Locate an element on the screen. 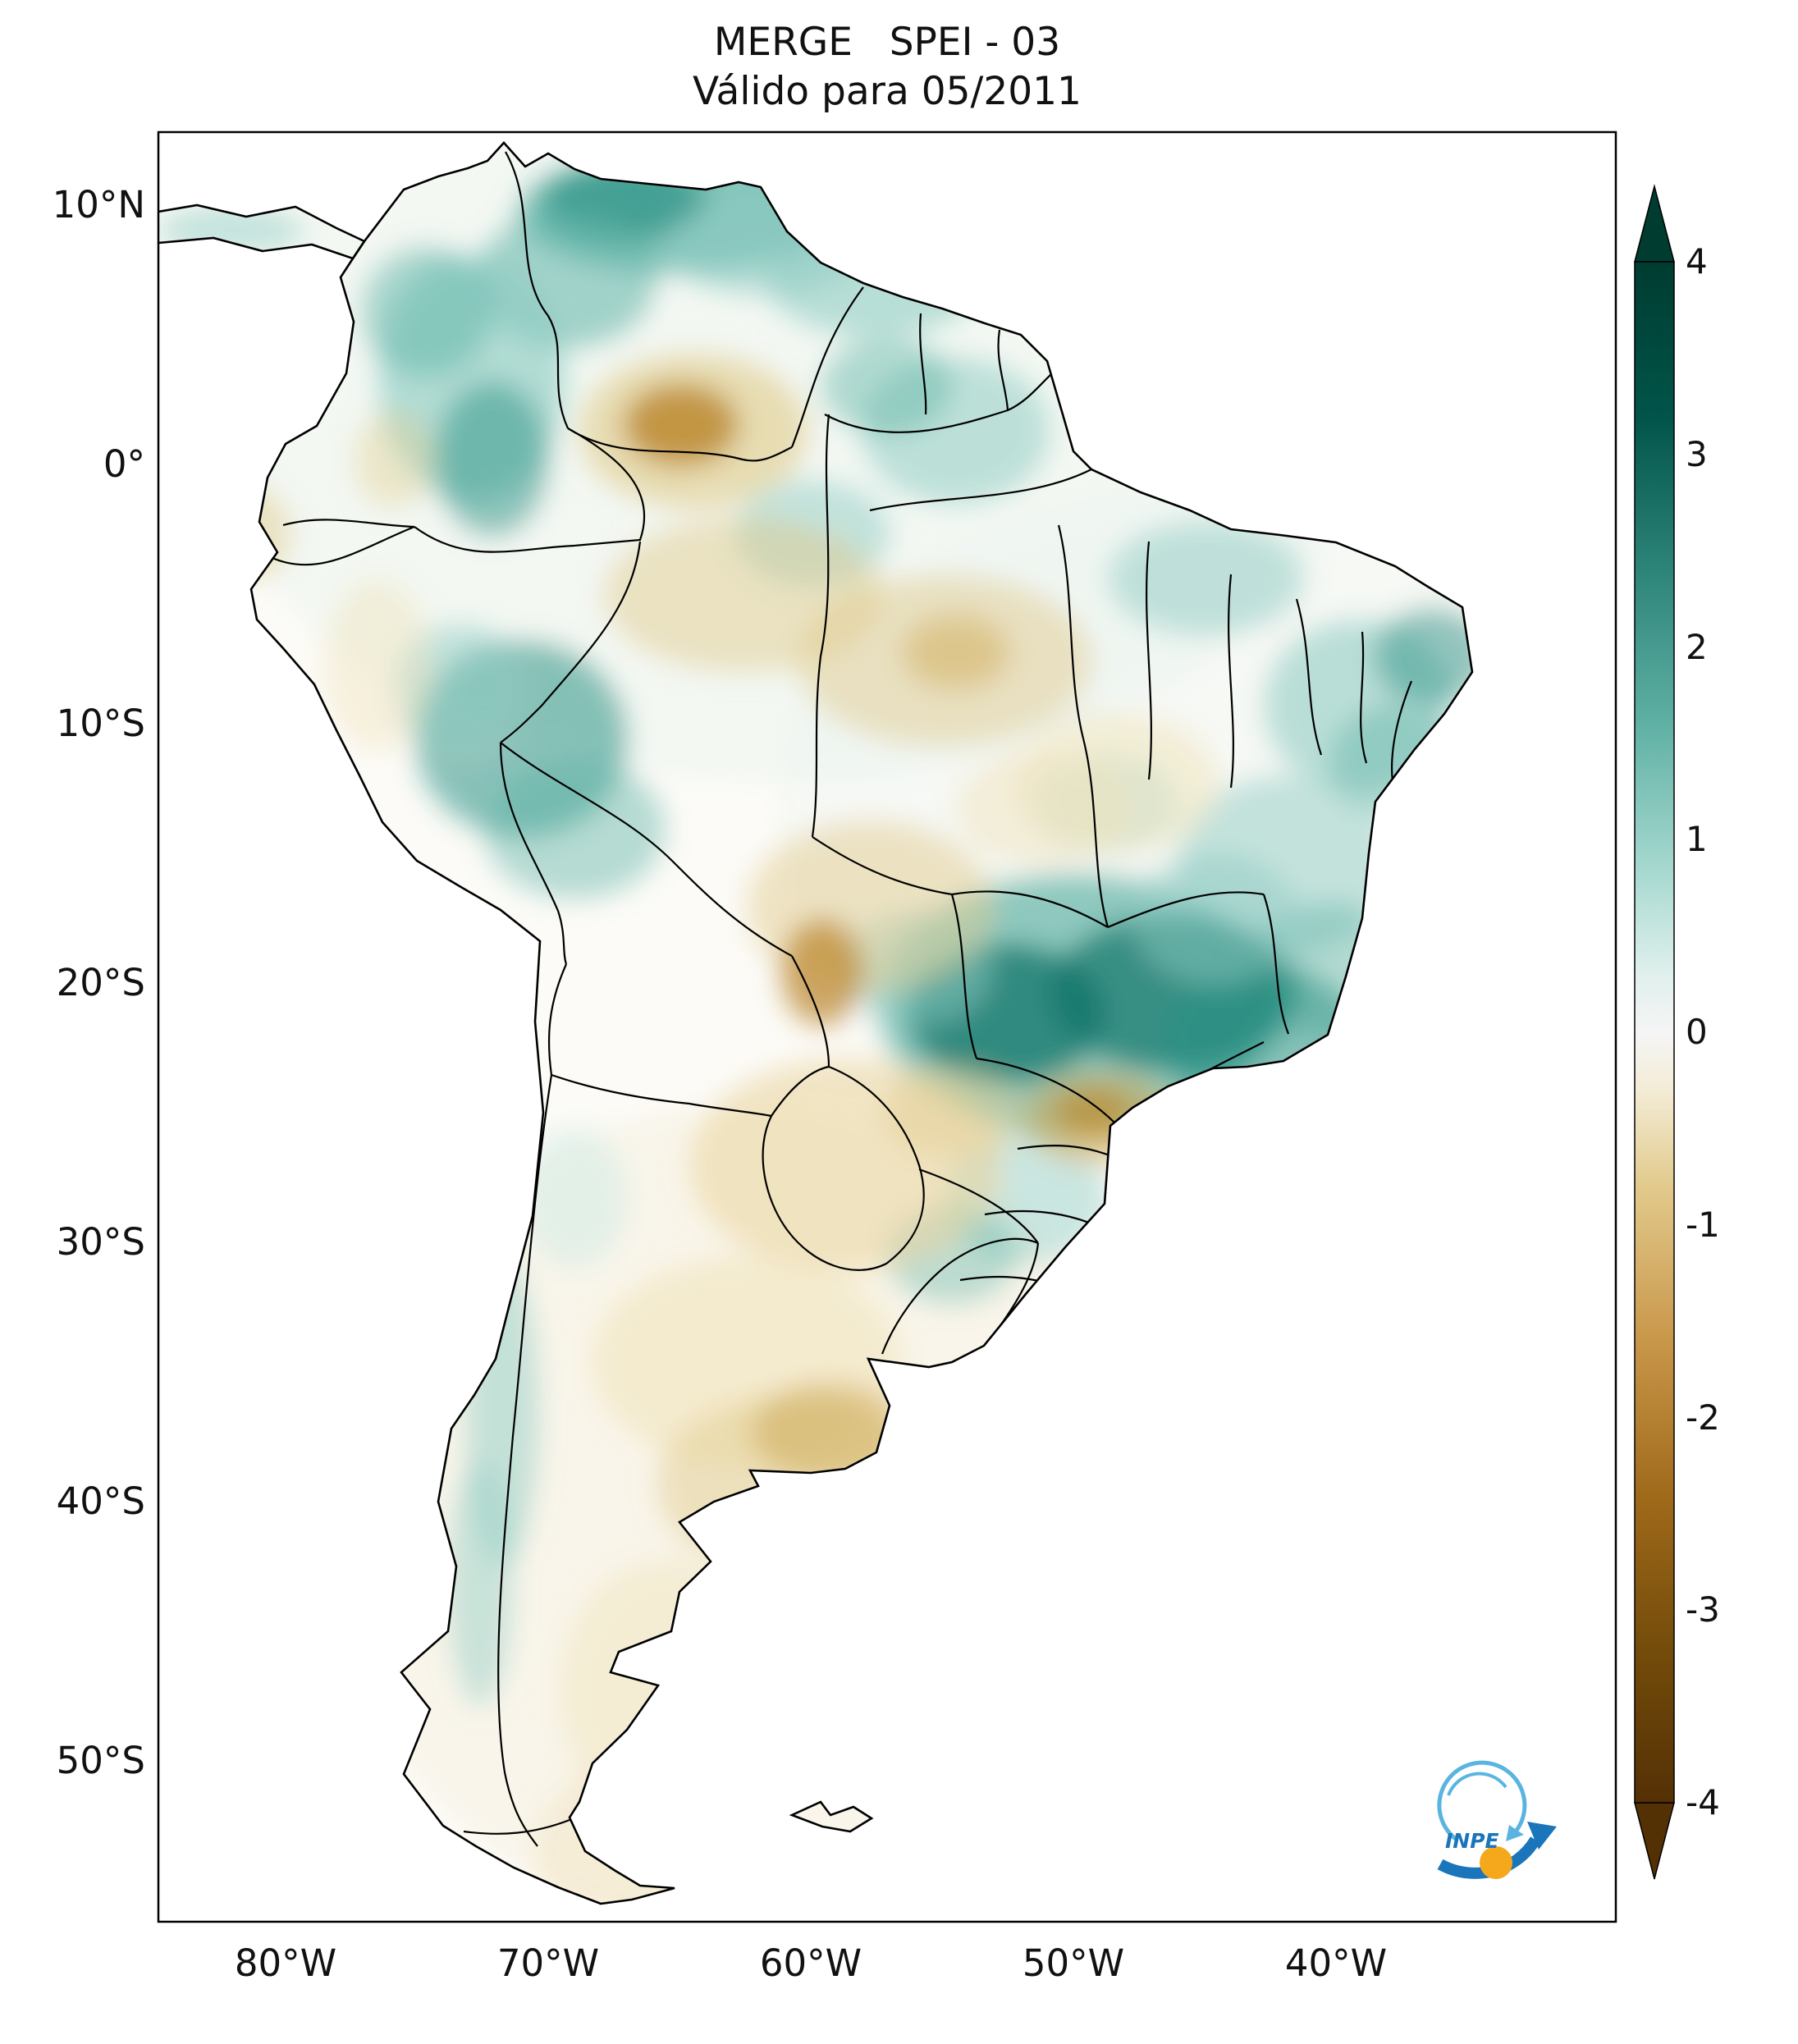 This screenshot has width=1798, height=2044. colorbar-gradient is located at coordinates (1654, 1032).